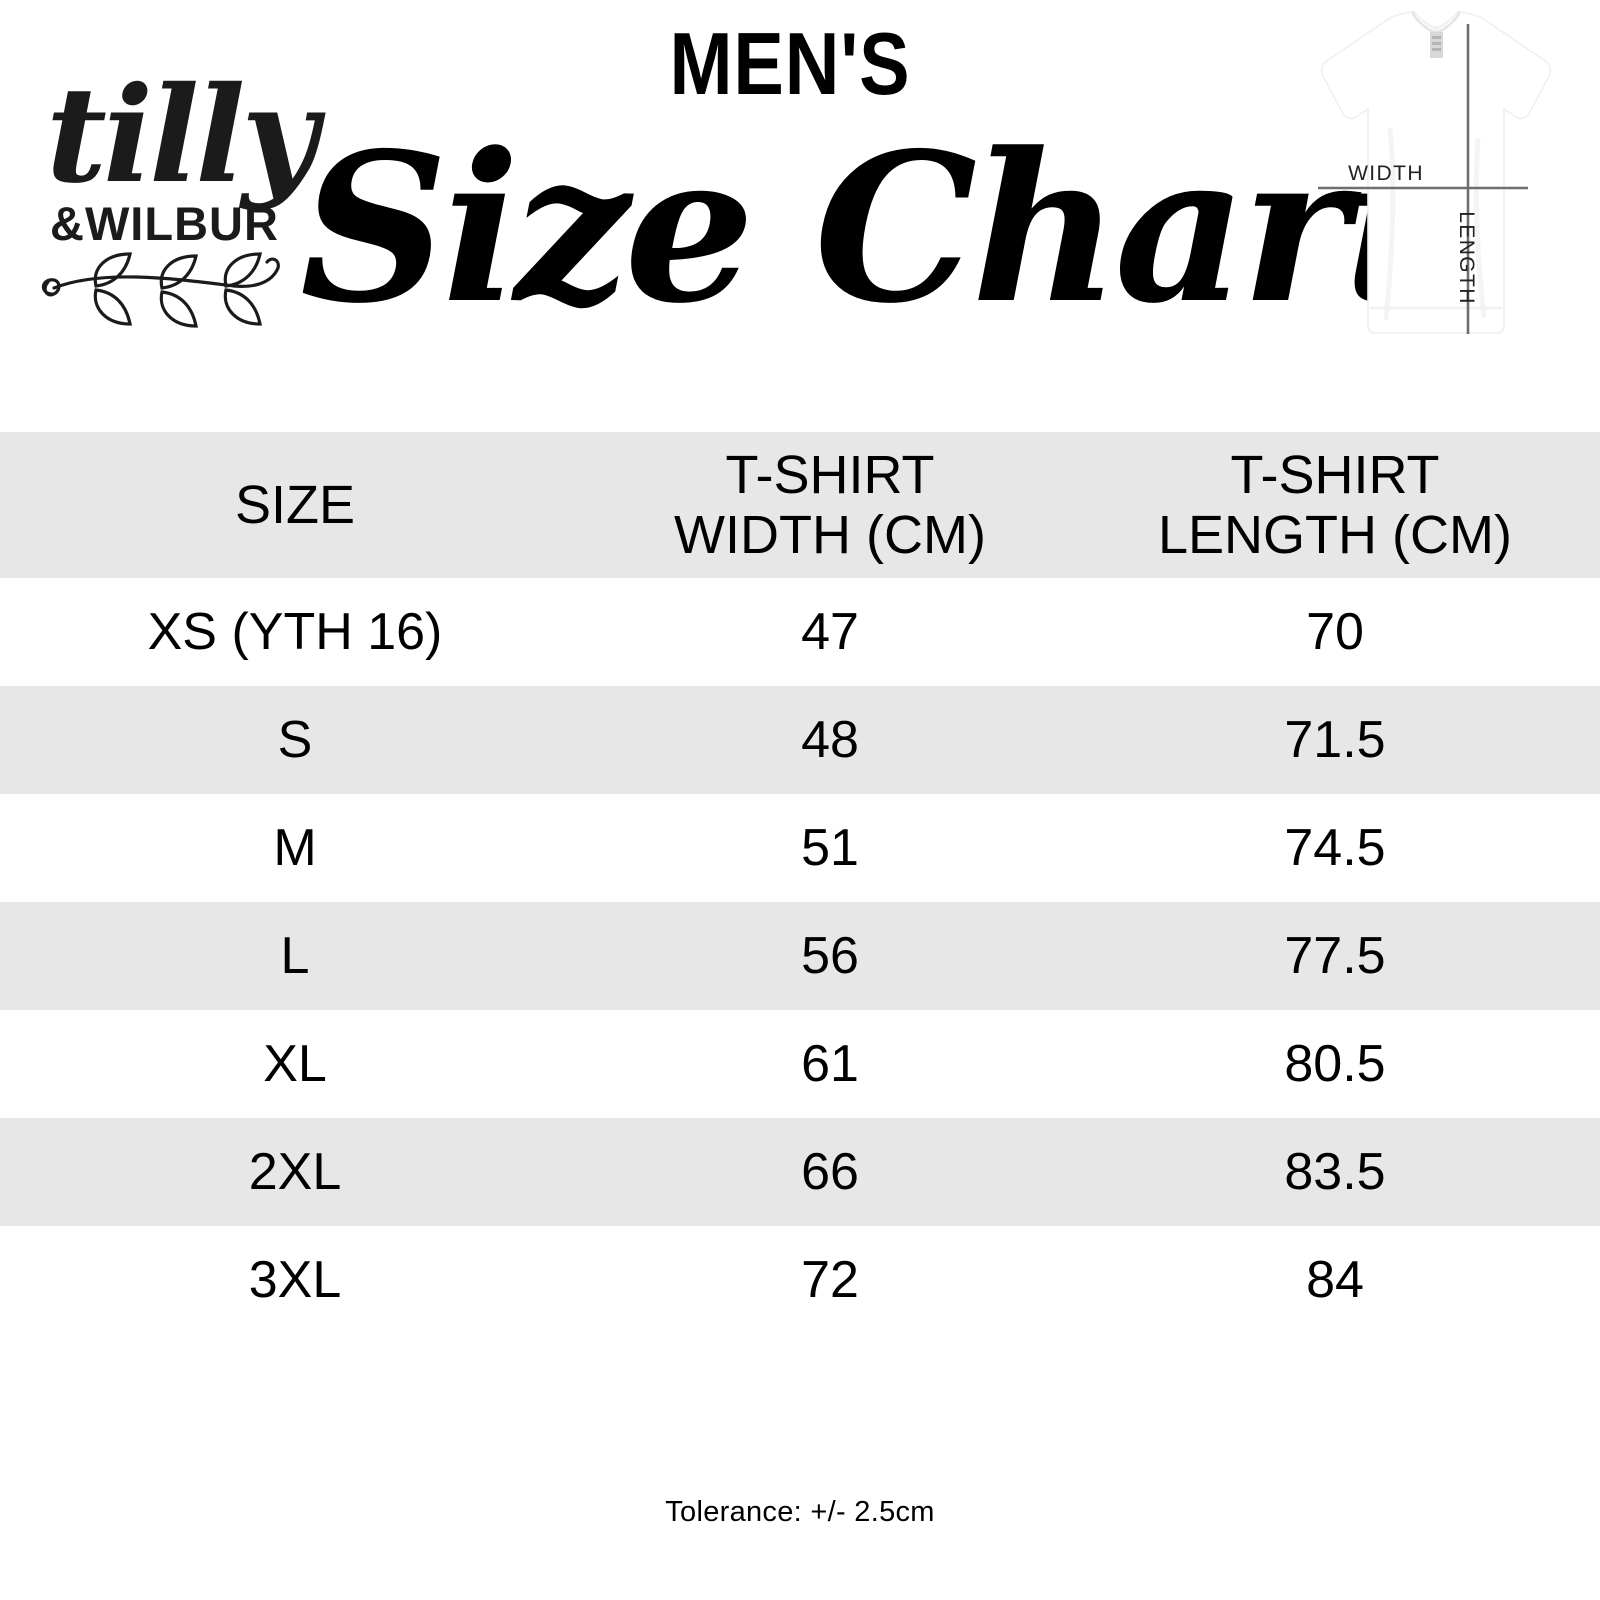  Describe the element at coordinates (295, 1172) in the screenshot. I see `cell-size: 2XL` at that location.